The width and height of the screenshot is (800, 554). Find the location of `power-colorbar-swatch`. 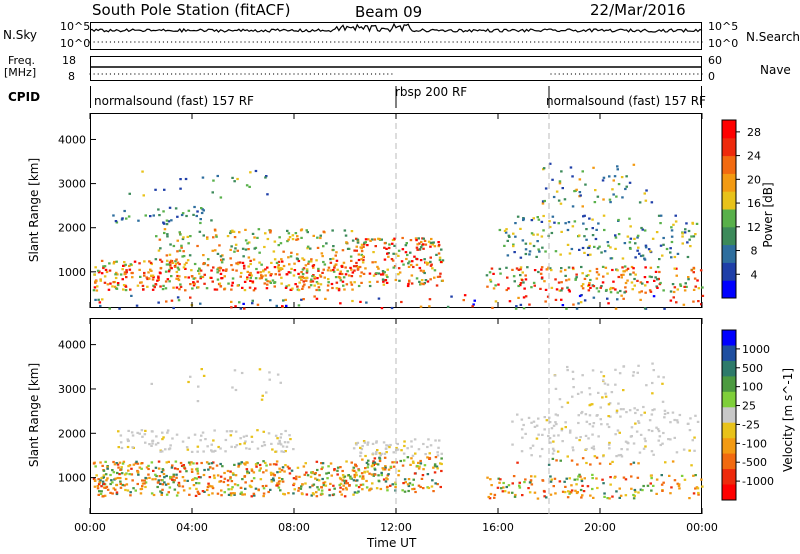

power-colorbar-swatch is located at coordinates (729, 271).